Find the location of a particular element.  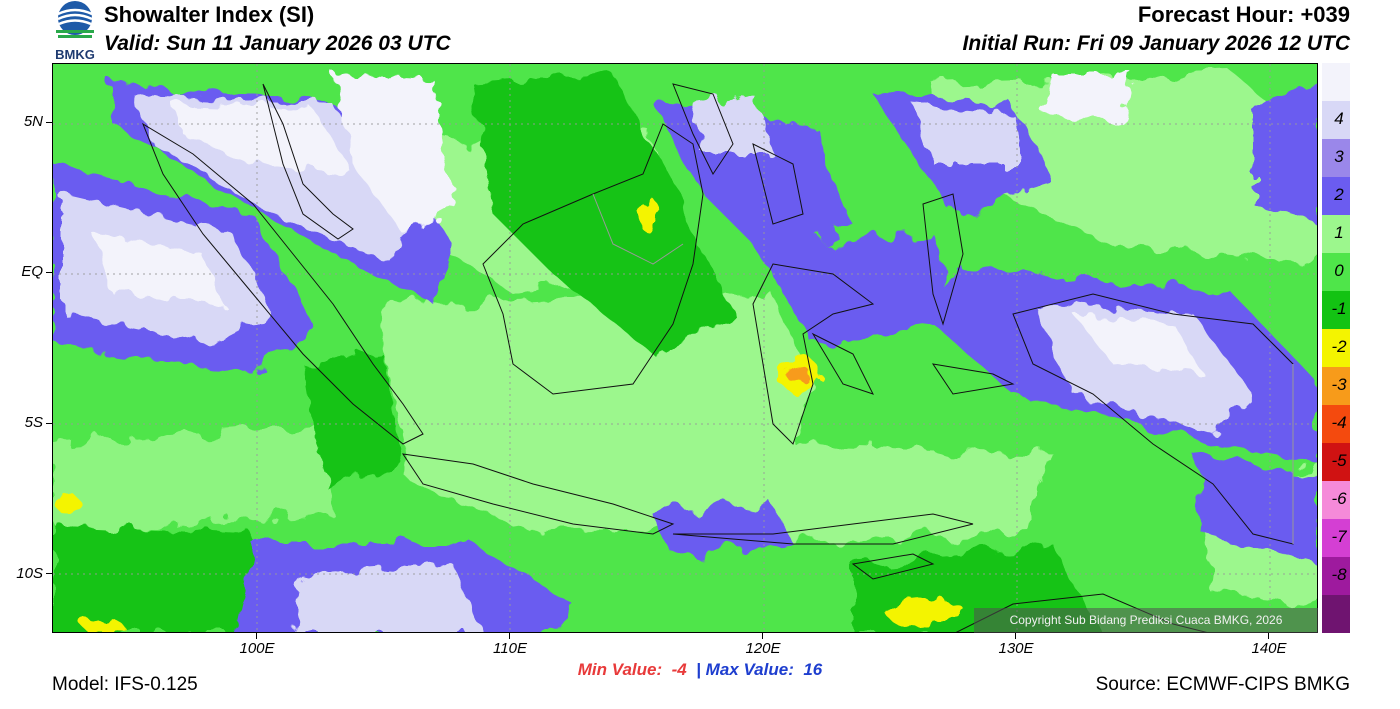

min-max-values: Min Value: -4 | Max Value: 16 is located at coordinates (700, 670).